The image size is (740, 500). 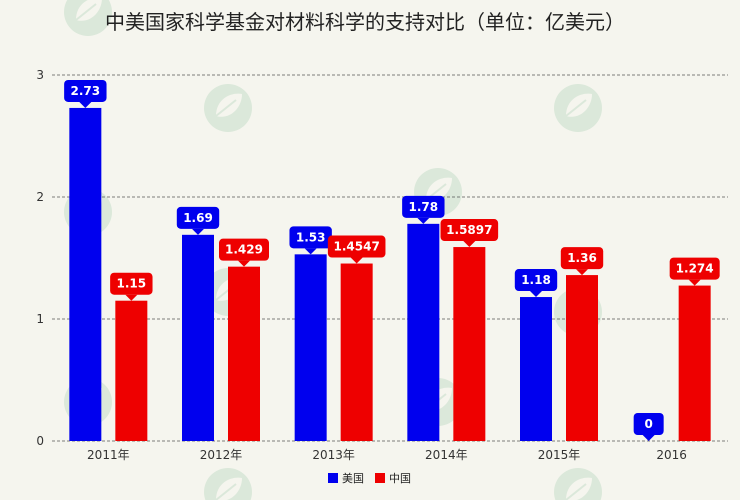 What do you see at coordinates (353, 478) in the screenshot?
I see `legend-label-usa: 美国` at bounding box center [353, 478].